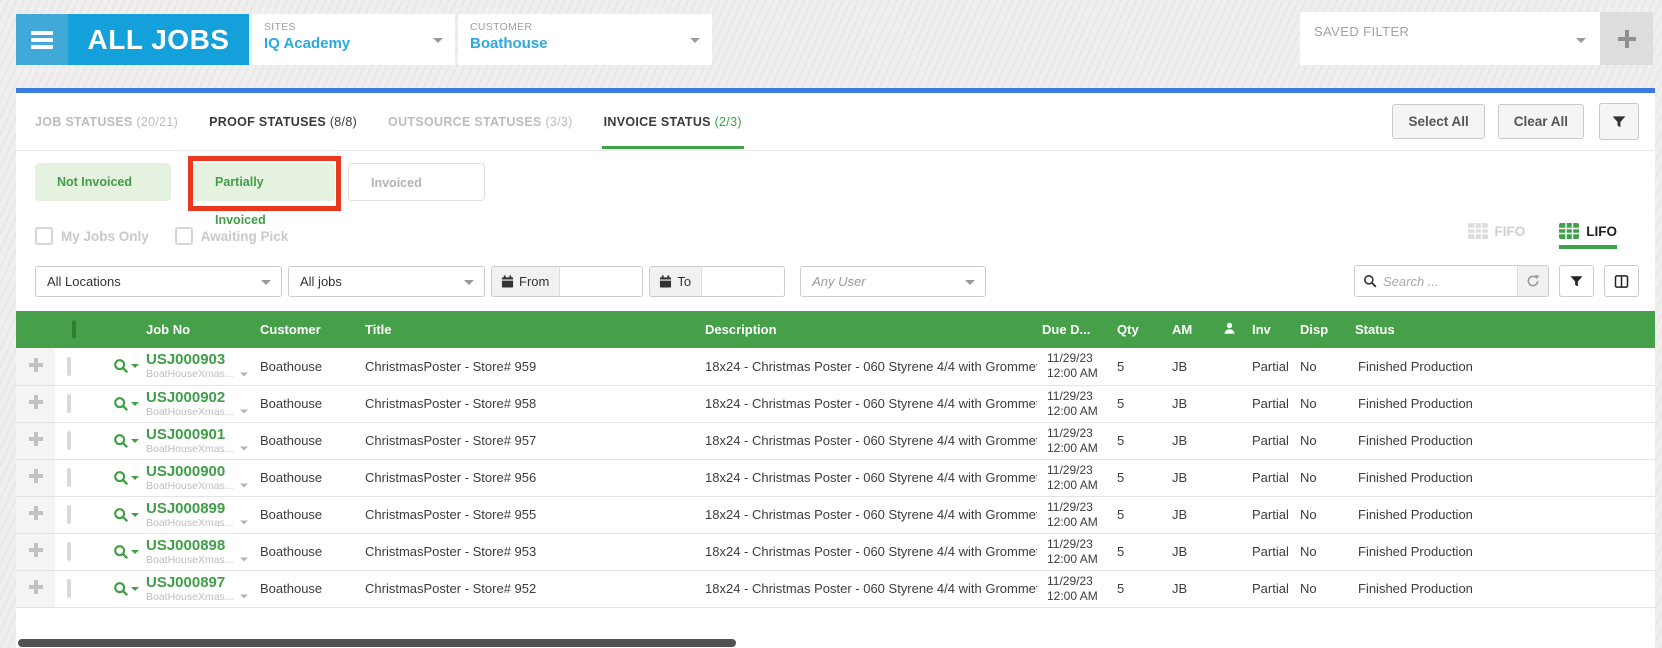  Describe the element at coordinates (585, 39) in the screenshot. I see `customer-dropdown: CUSTOMER Boathouse` at that location.